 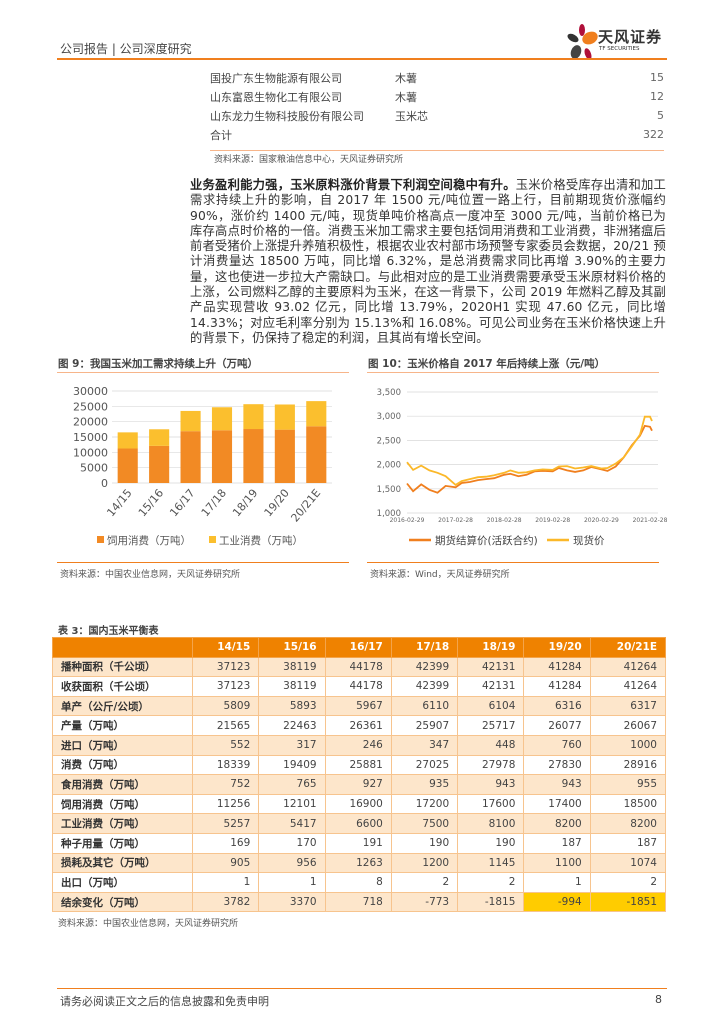 What do you see at coordinates (309, 160) in the screenshot?
I see `table-source: 资料来源：国家粮油信息中心，天风证券研究所` at bounding box center [309, 160].